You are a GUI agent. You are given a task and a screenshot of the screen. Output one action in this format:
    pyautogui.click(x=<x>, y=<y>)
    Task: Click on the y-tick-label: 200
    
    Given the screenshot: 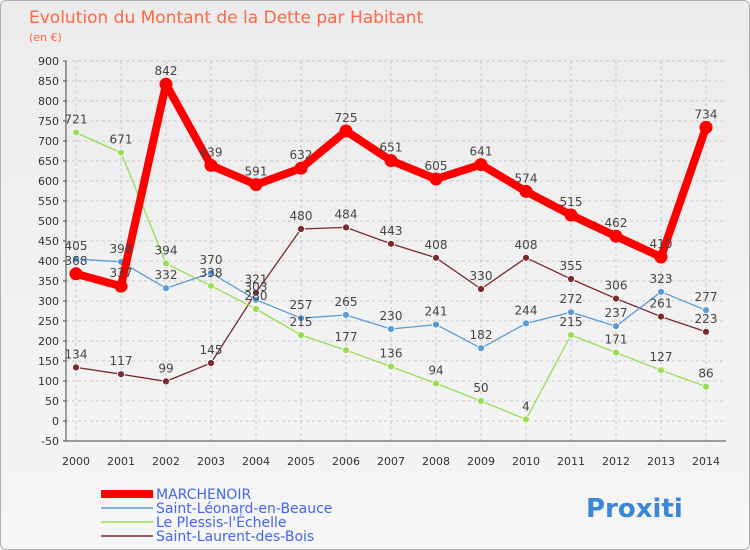 What is the action you would take?
    pyautogui.click(x=48, y=341)
    